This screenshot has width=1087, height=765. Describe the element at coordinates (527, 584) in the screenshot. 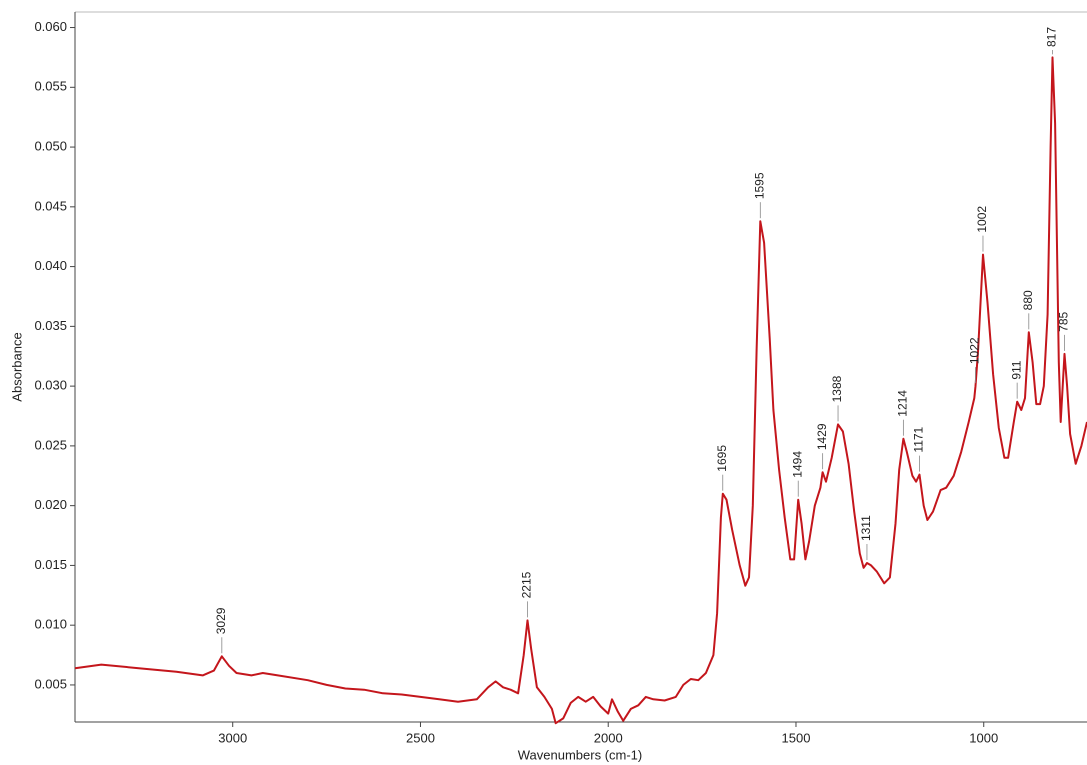

I see `peak-label: 2215` at that location.